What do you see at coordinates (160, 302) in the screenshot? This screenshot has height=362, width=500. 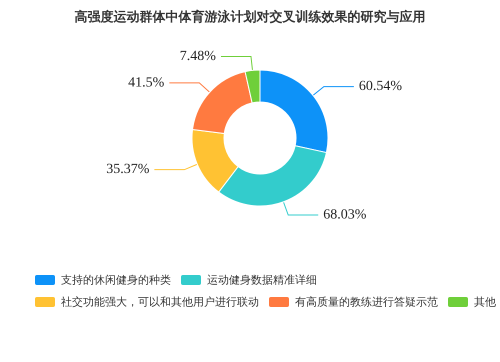 I see `legend-label: 社交功能强大，可以和其他用户进行联动` at bounding box center [160, 302].